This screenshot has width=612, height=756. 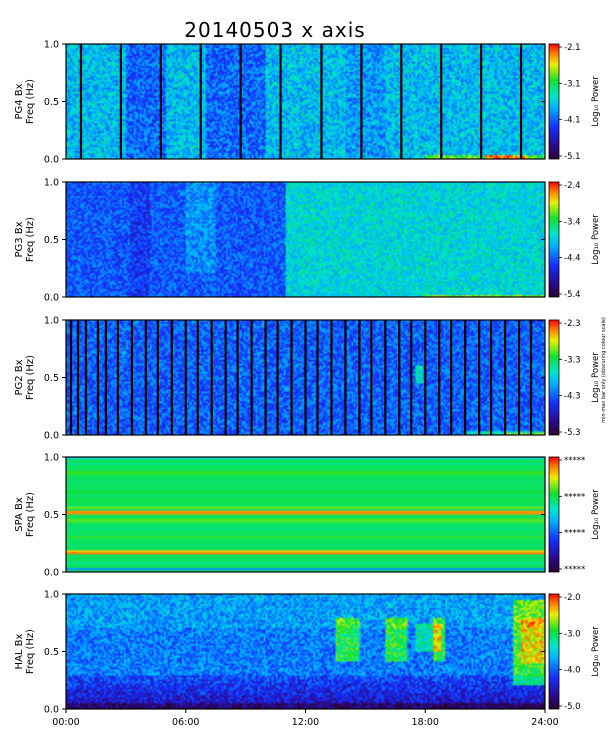 What do you see at coordinates (19, 514) in the screenshot?
I see `station-label: SPA Bx` at bounding box center [19, 514].